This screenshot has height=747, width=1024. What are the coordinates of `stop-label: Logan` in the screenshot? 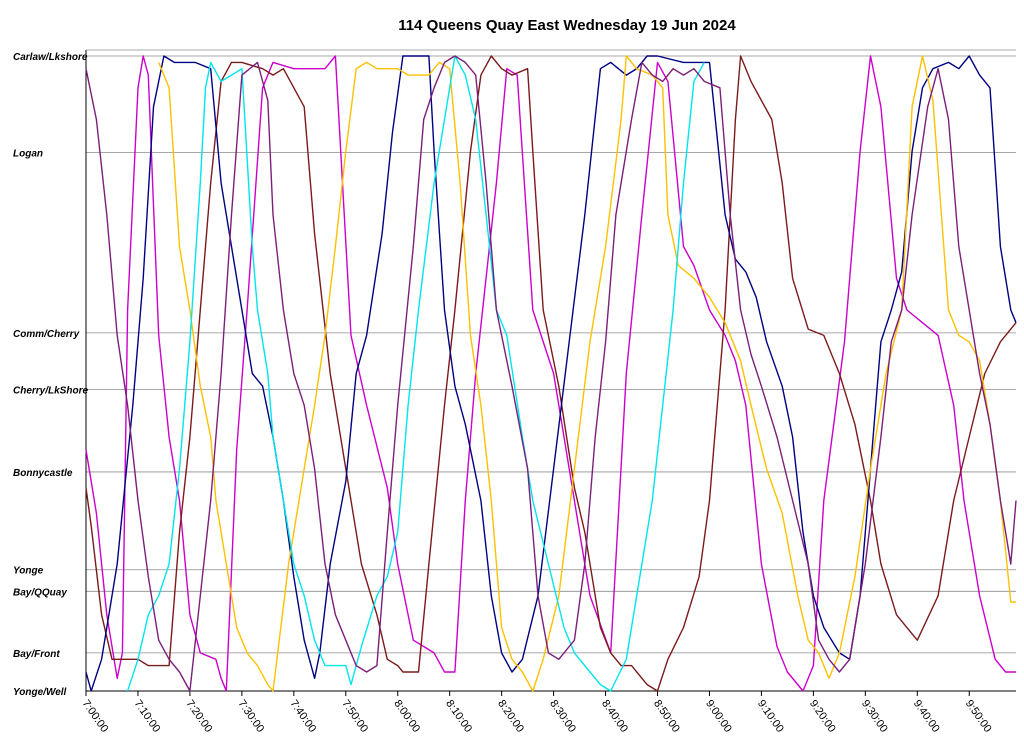 It's located at (28, 154).